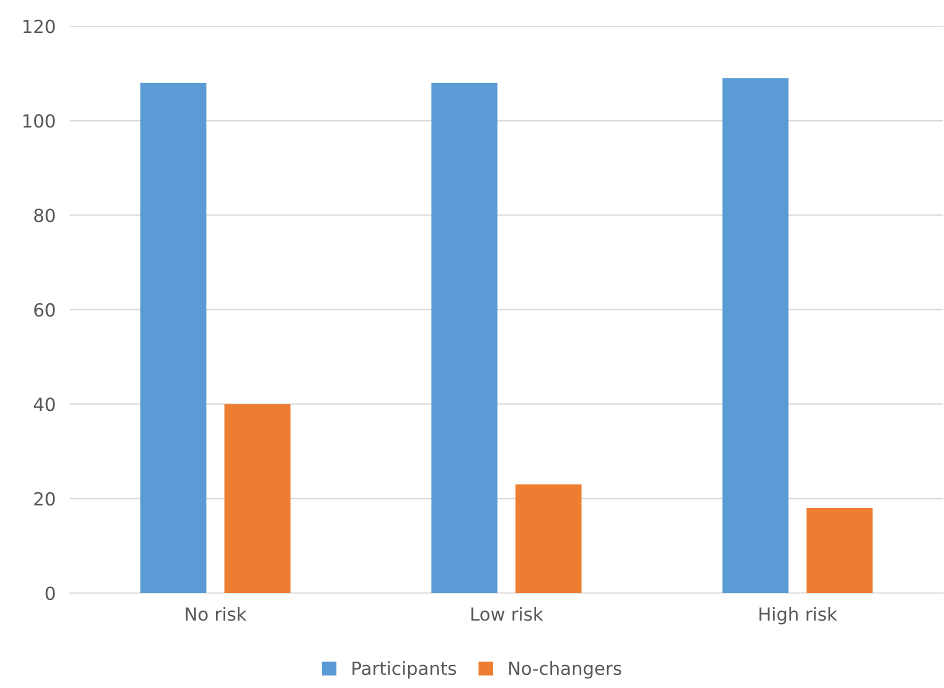 This screenshot has height=688, width=944. I want to click on y-tick-label: 80, so click(44, 215).